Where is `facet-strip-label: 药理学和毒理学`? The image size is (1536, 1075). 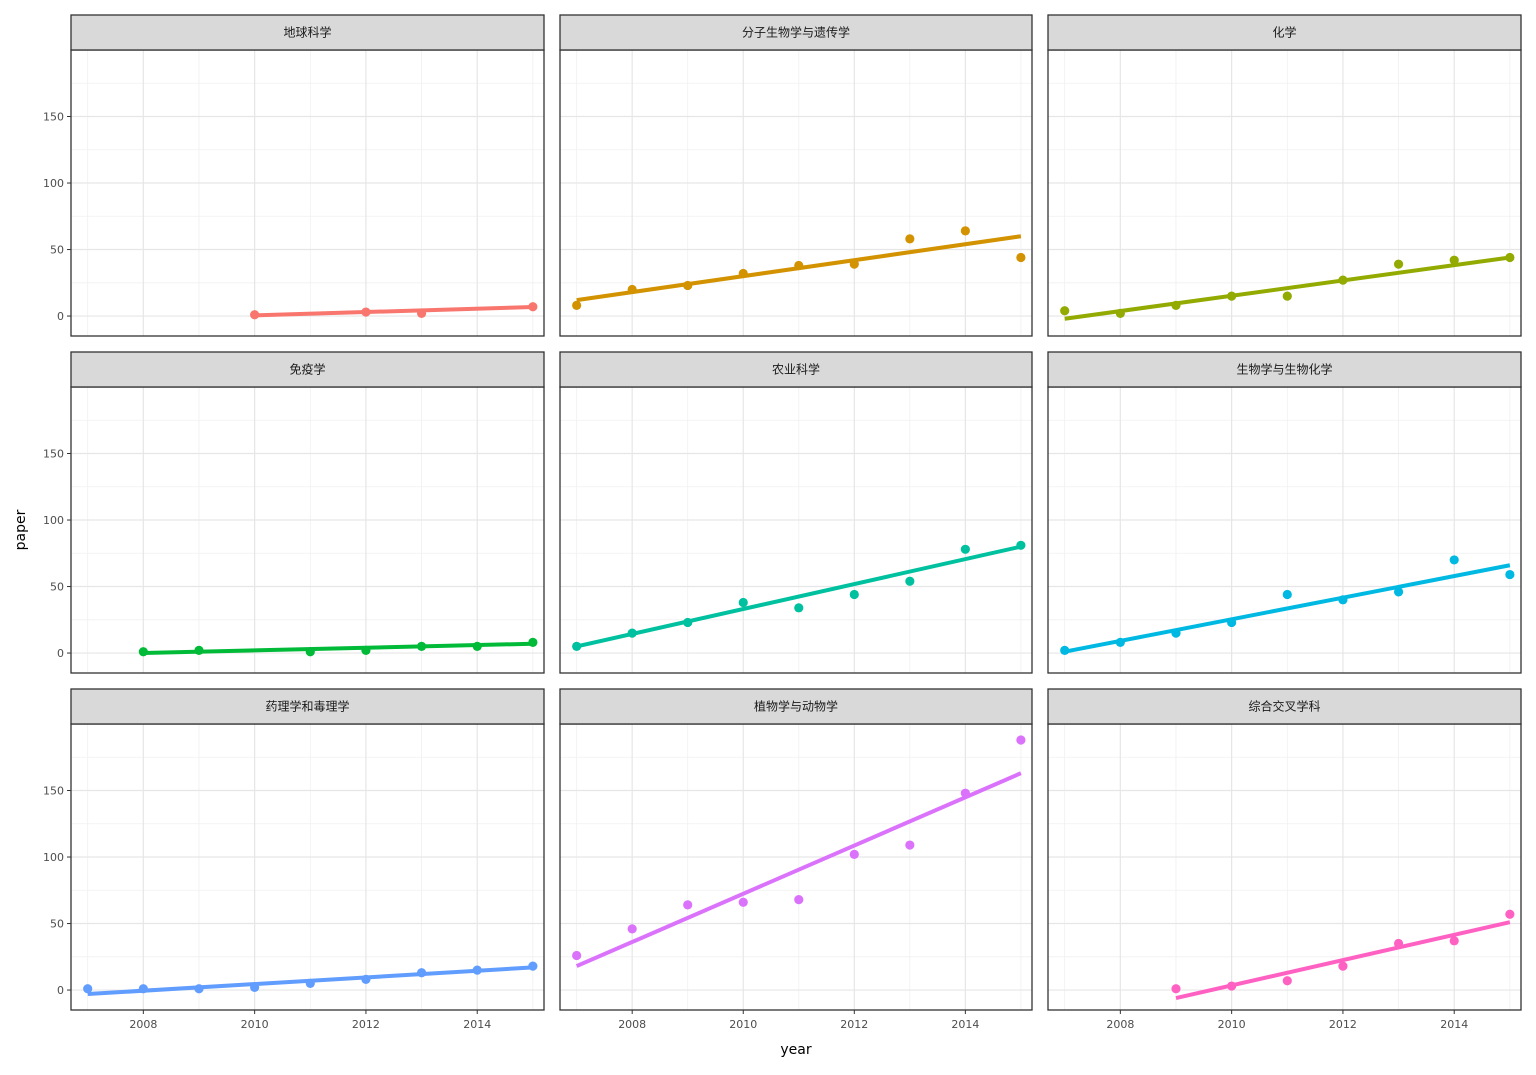
facet-strip-label: 药理学和毒理学 is located at coordinates (307, 706).